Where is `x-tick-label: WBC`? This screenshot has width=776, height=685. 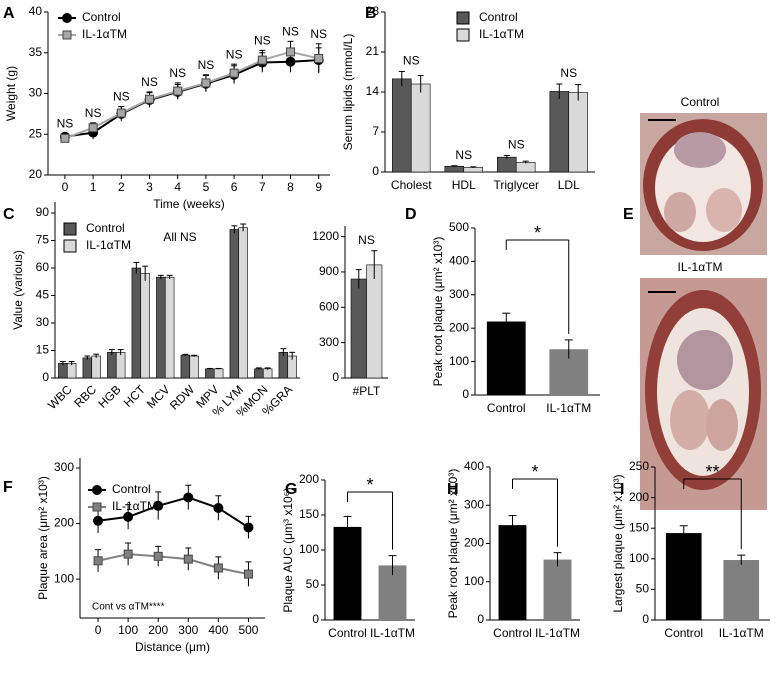 x-tick-label: WBC is located at coordinates (60, 397).